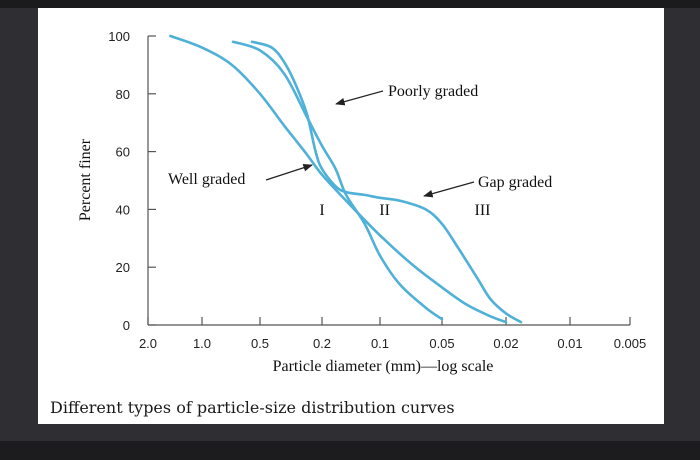  I want to click on bottom-dark-bar, so click(350, 450).